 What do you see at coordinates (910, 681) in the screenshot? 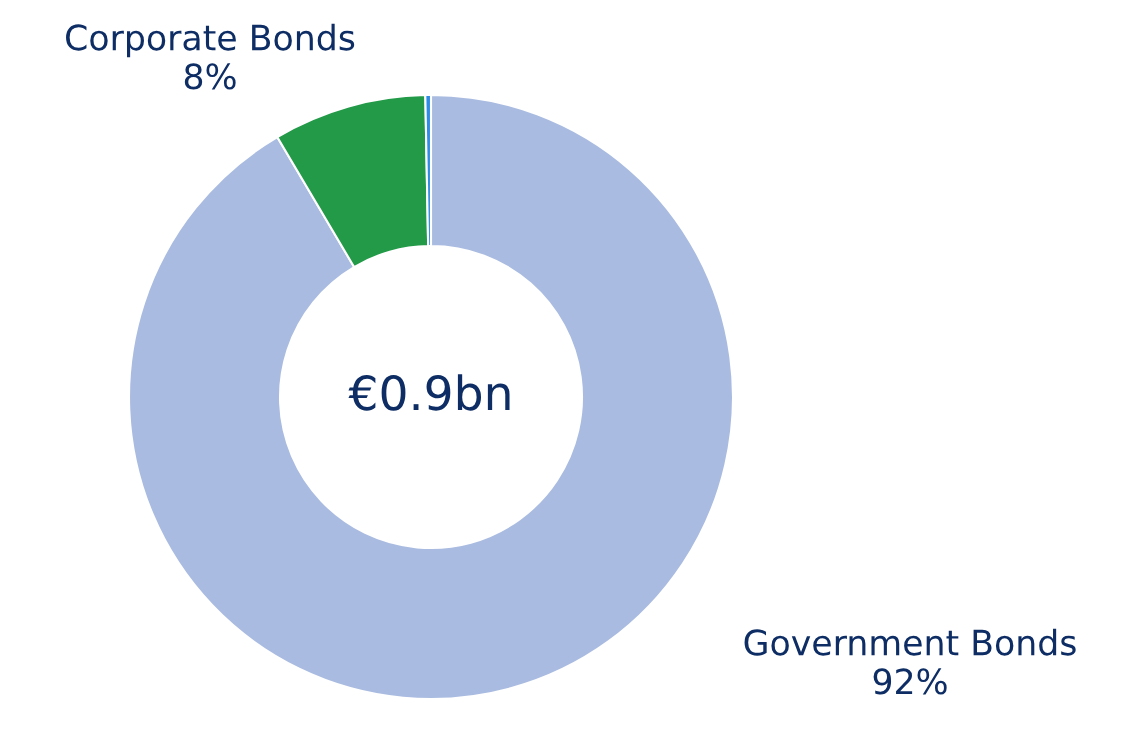
I see `data-label: 92%` at bounding box center [910, 681].